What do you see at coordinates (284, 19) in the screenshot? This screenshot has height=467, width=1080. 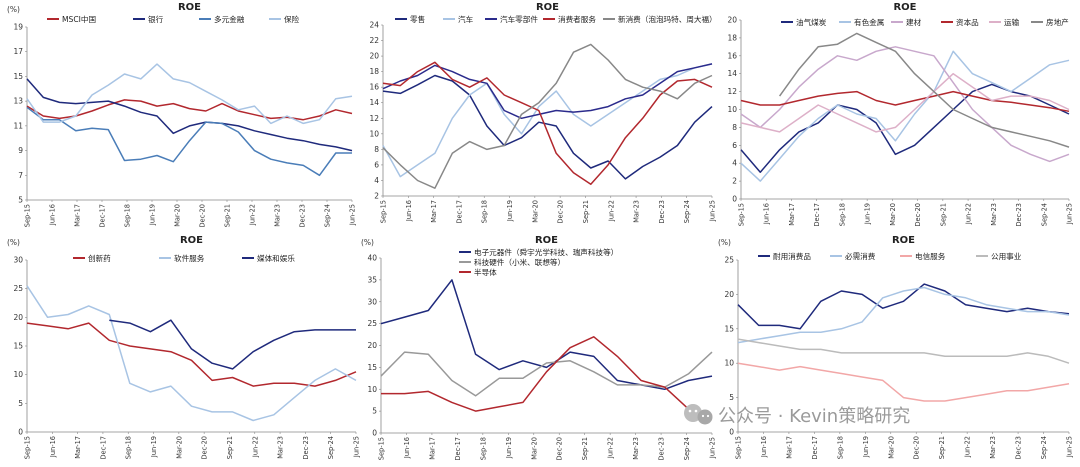 I see `legend-item: 保险` at bounding box center [284, 19].